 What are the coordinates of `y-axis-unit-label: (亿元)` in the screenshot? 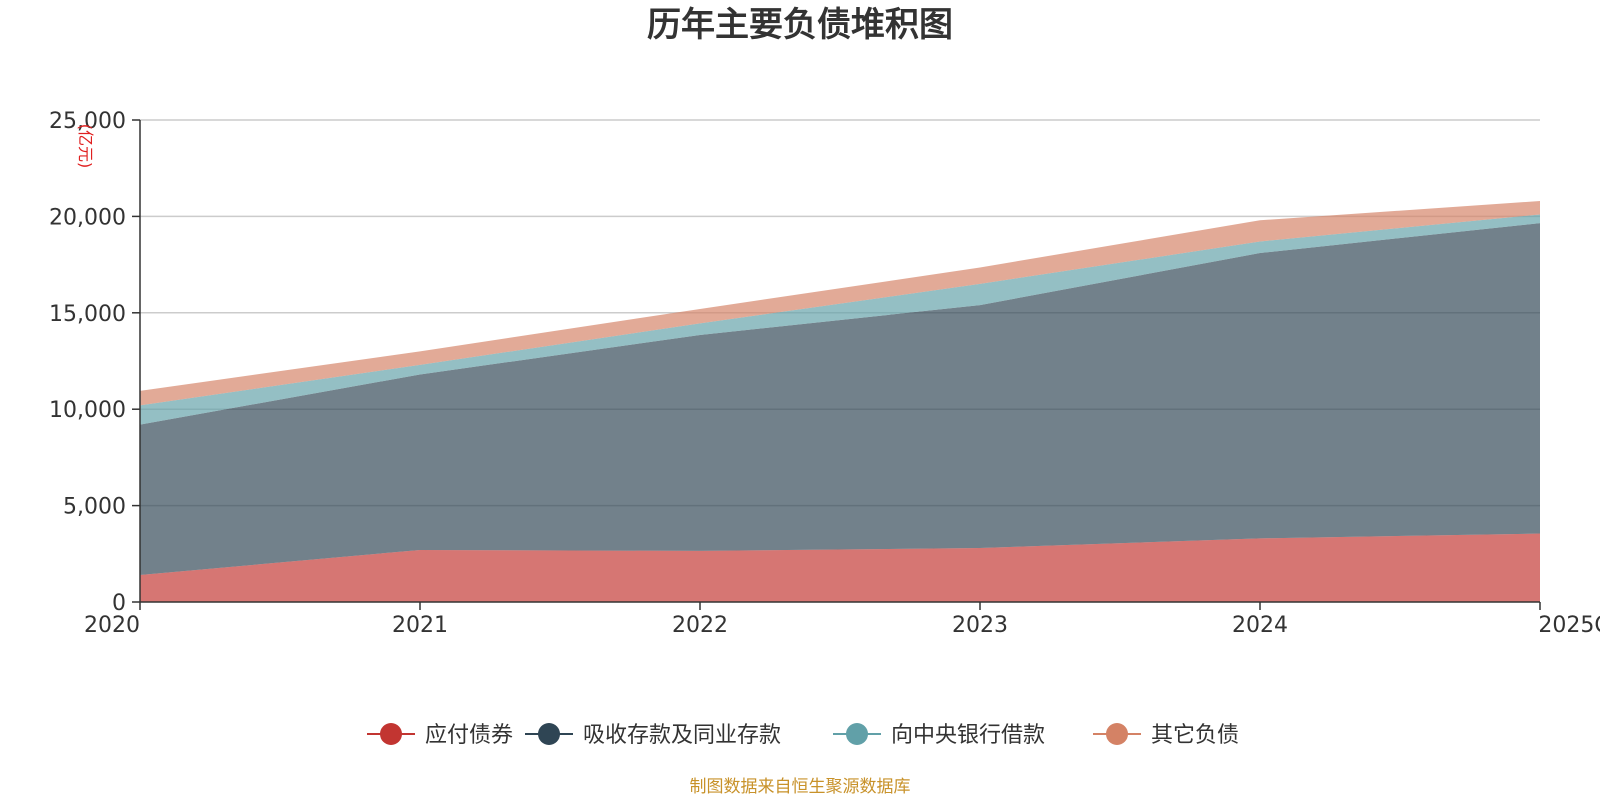 It's located at (85, 146).